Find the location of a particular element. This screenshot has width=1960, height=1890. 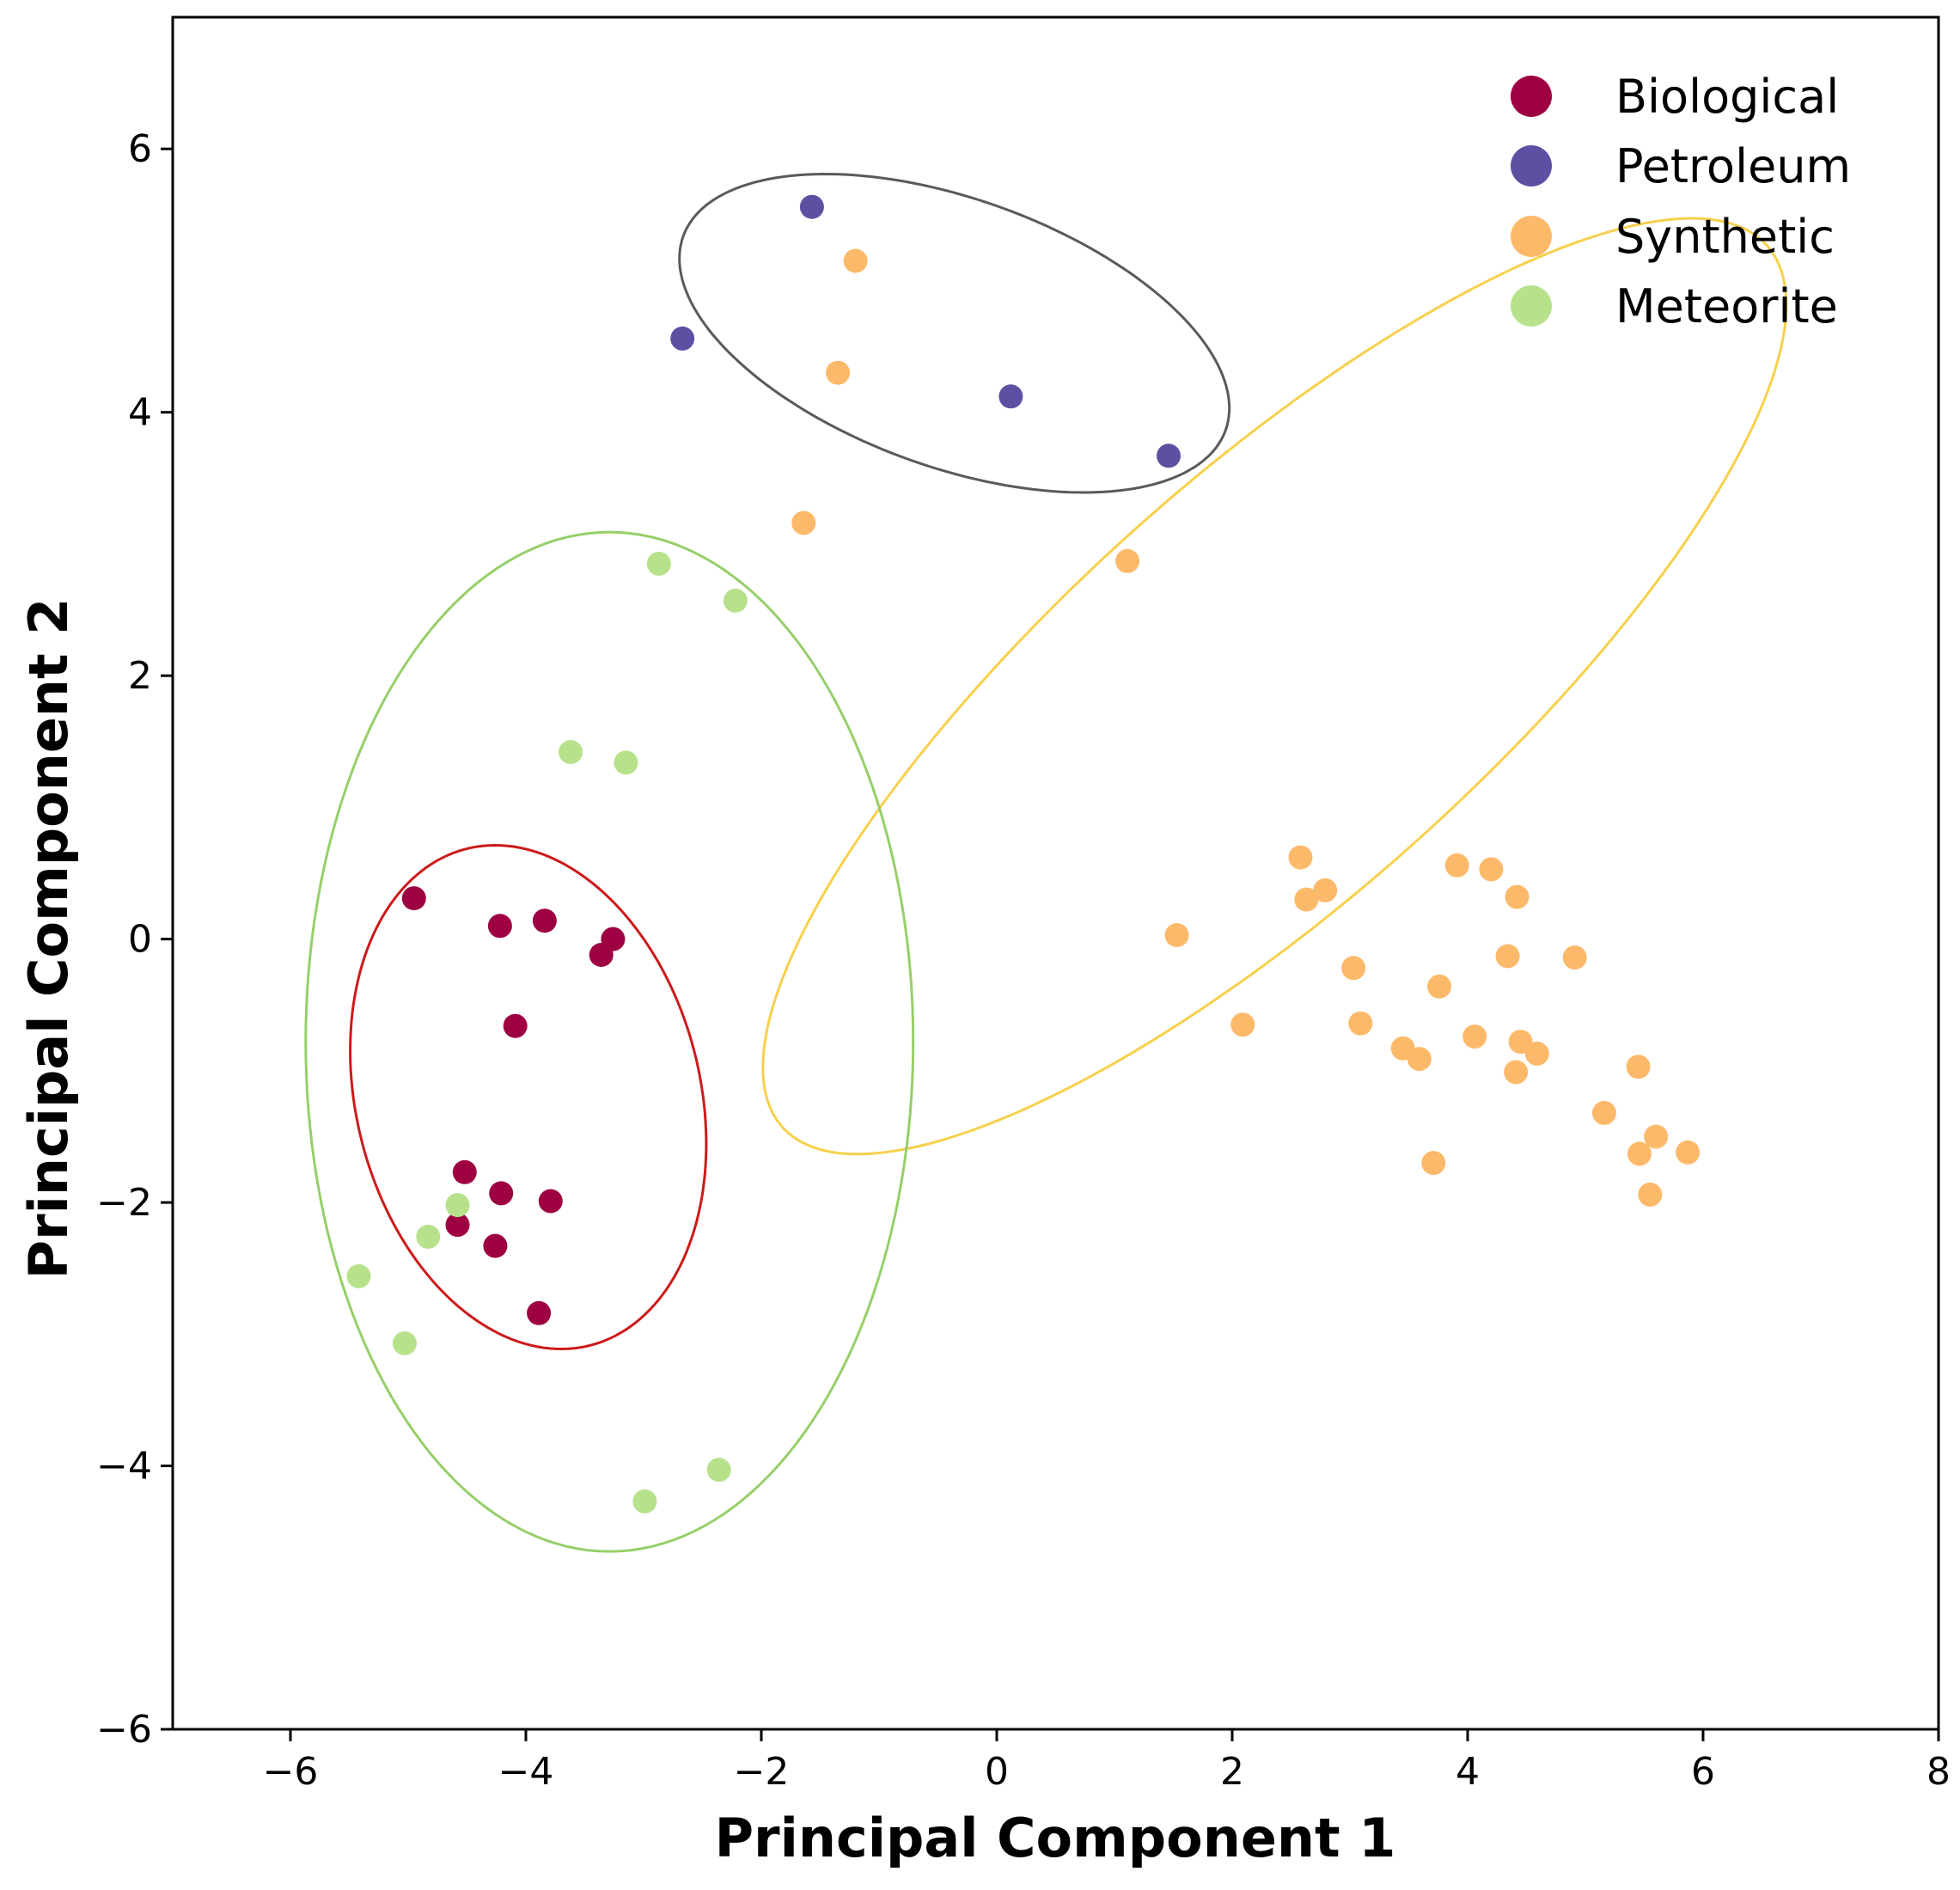

y-tick-label: 6 is located at coordinates (140, 149).